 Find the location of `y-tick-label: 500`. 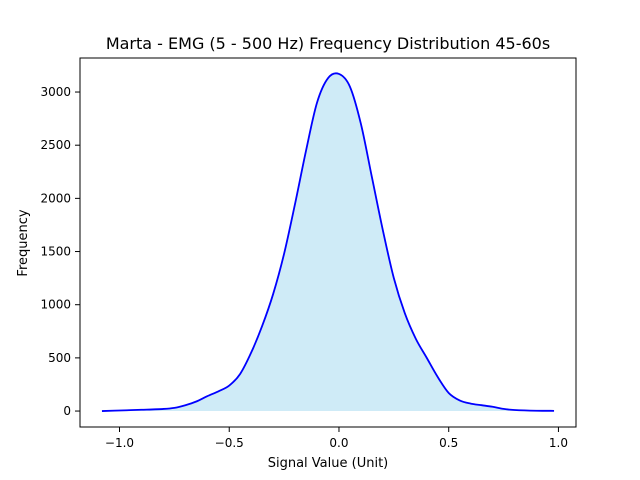

y-tick-label: 500 is located at coordinates (59, 358).